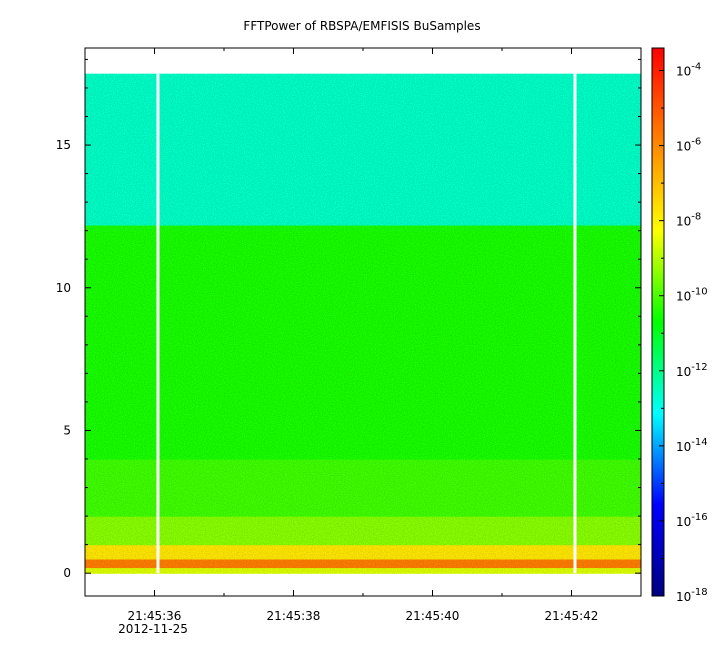  What do you see at coordinates (572, 616) in the screenshot?
I see `x-tick-label: 21:45:42` at bounding box center [572, 616].